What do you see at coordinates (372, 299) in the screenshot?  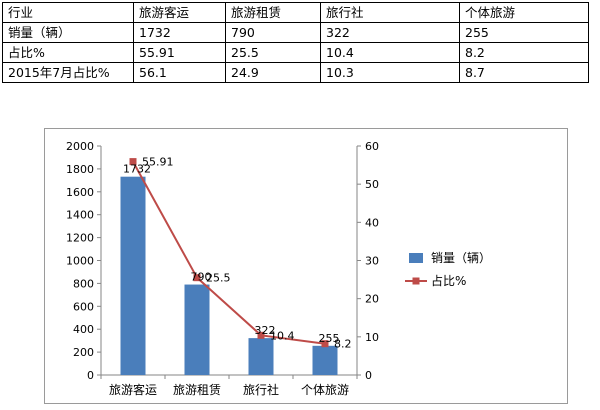 I see `y-right-tick-label: 20` at bounding box center [372, 299].